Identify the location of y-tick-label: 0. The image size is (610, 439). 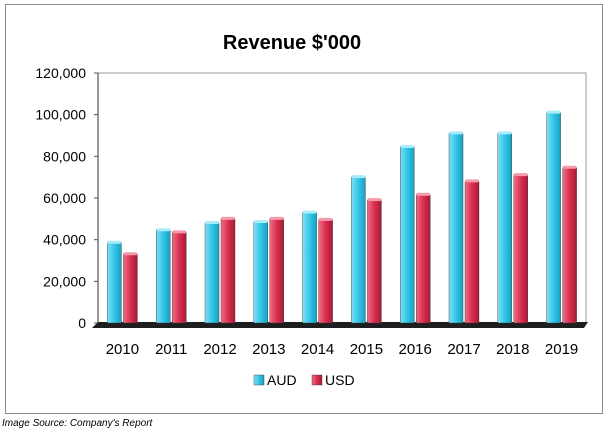
(82, 323).